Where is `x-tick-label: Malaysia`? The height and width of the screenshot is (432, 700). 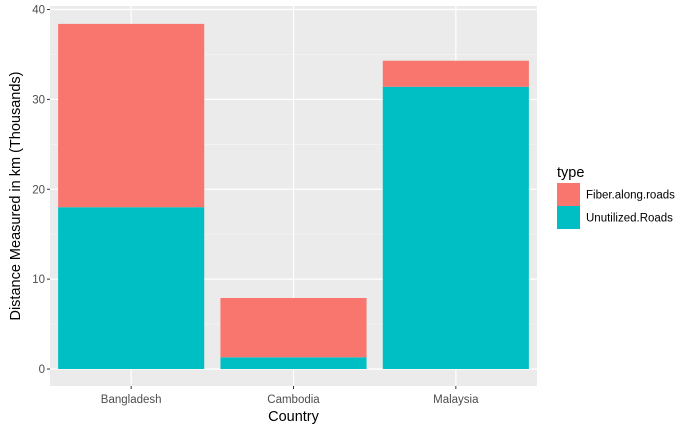 x-tick-label: Malaysia is located at coordinates (456, 400).